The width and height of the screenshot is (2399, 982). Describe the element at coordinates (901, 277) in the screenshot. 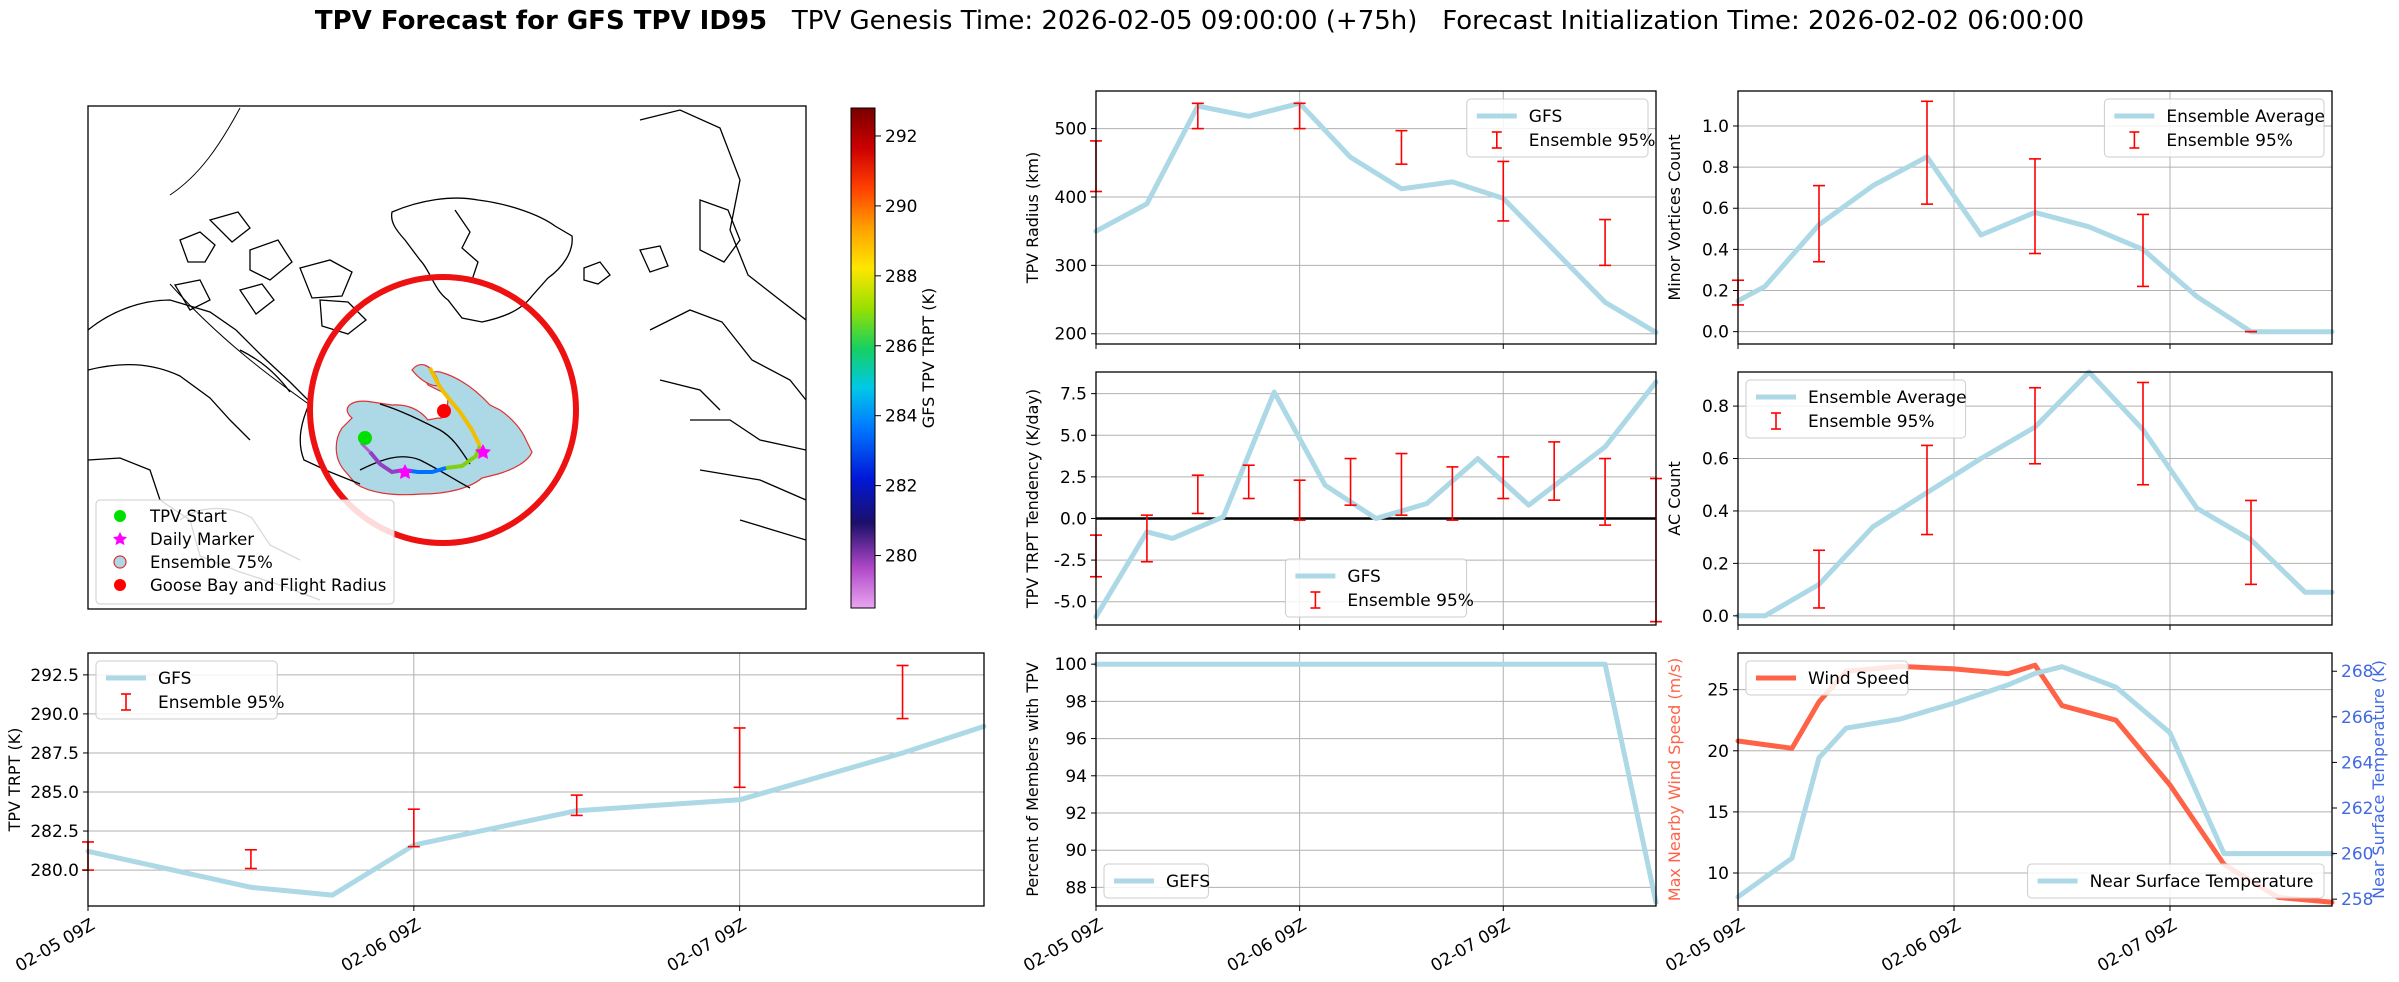

I see `colorbar-tick-label: 288` at that location.